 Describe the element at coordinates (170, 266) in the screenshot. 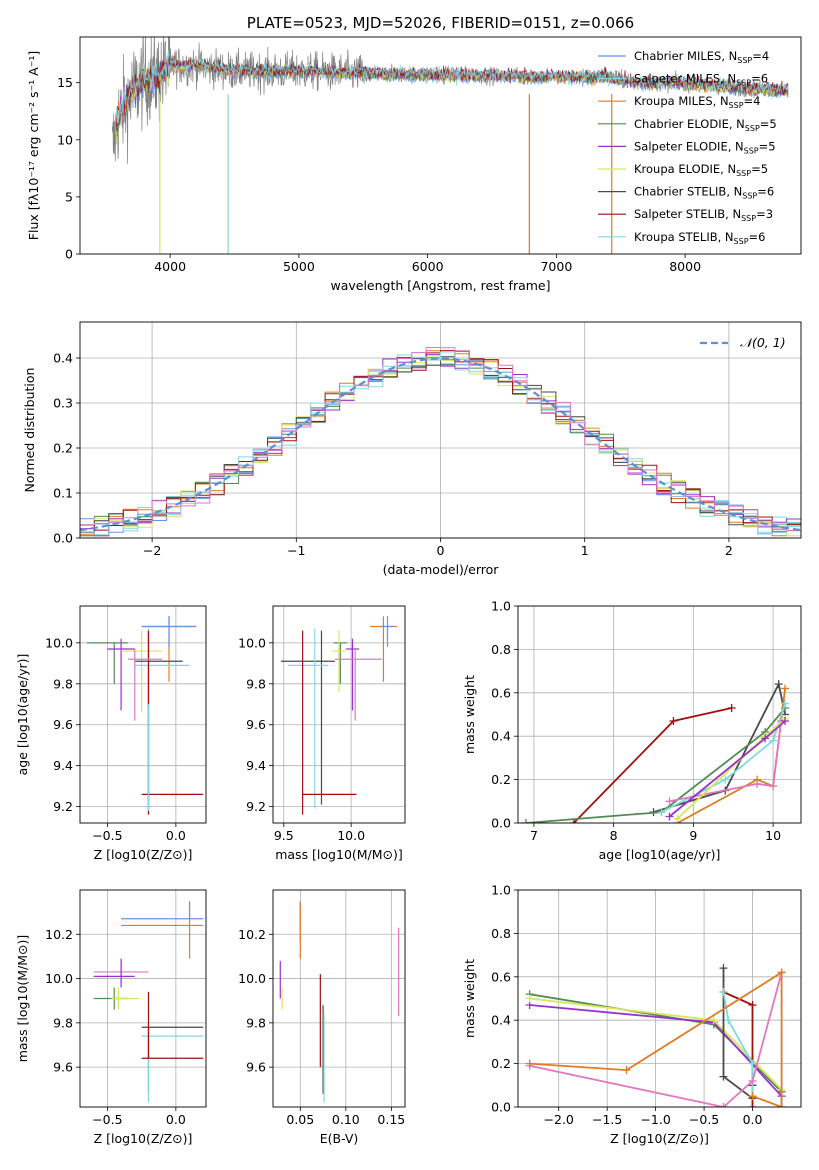

I see `x-tick-label: 4000` at that location.